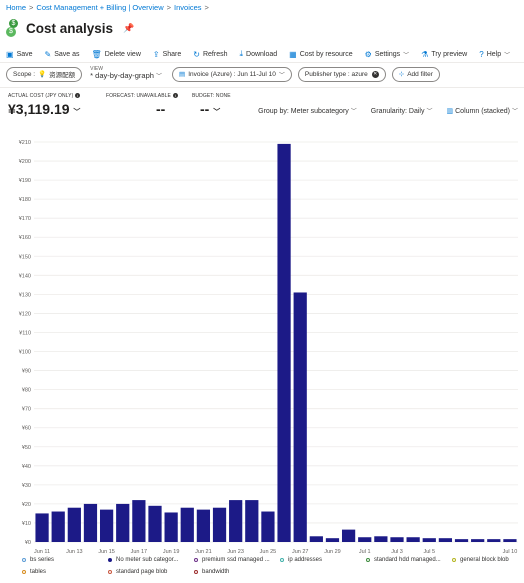 The height and width of the screenshot is (583, 524). Describe the element at coordinates (25, 276) in the screenshot. I see `y-tick-label: ¥140` at that location.